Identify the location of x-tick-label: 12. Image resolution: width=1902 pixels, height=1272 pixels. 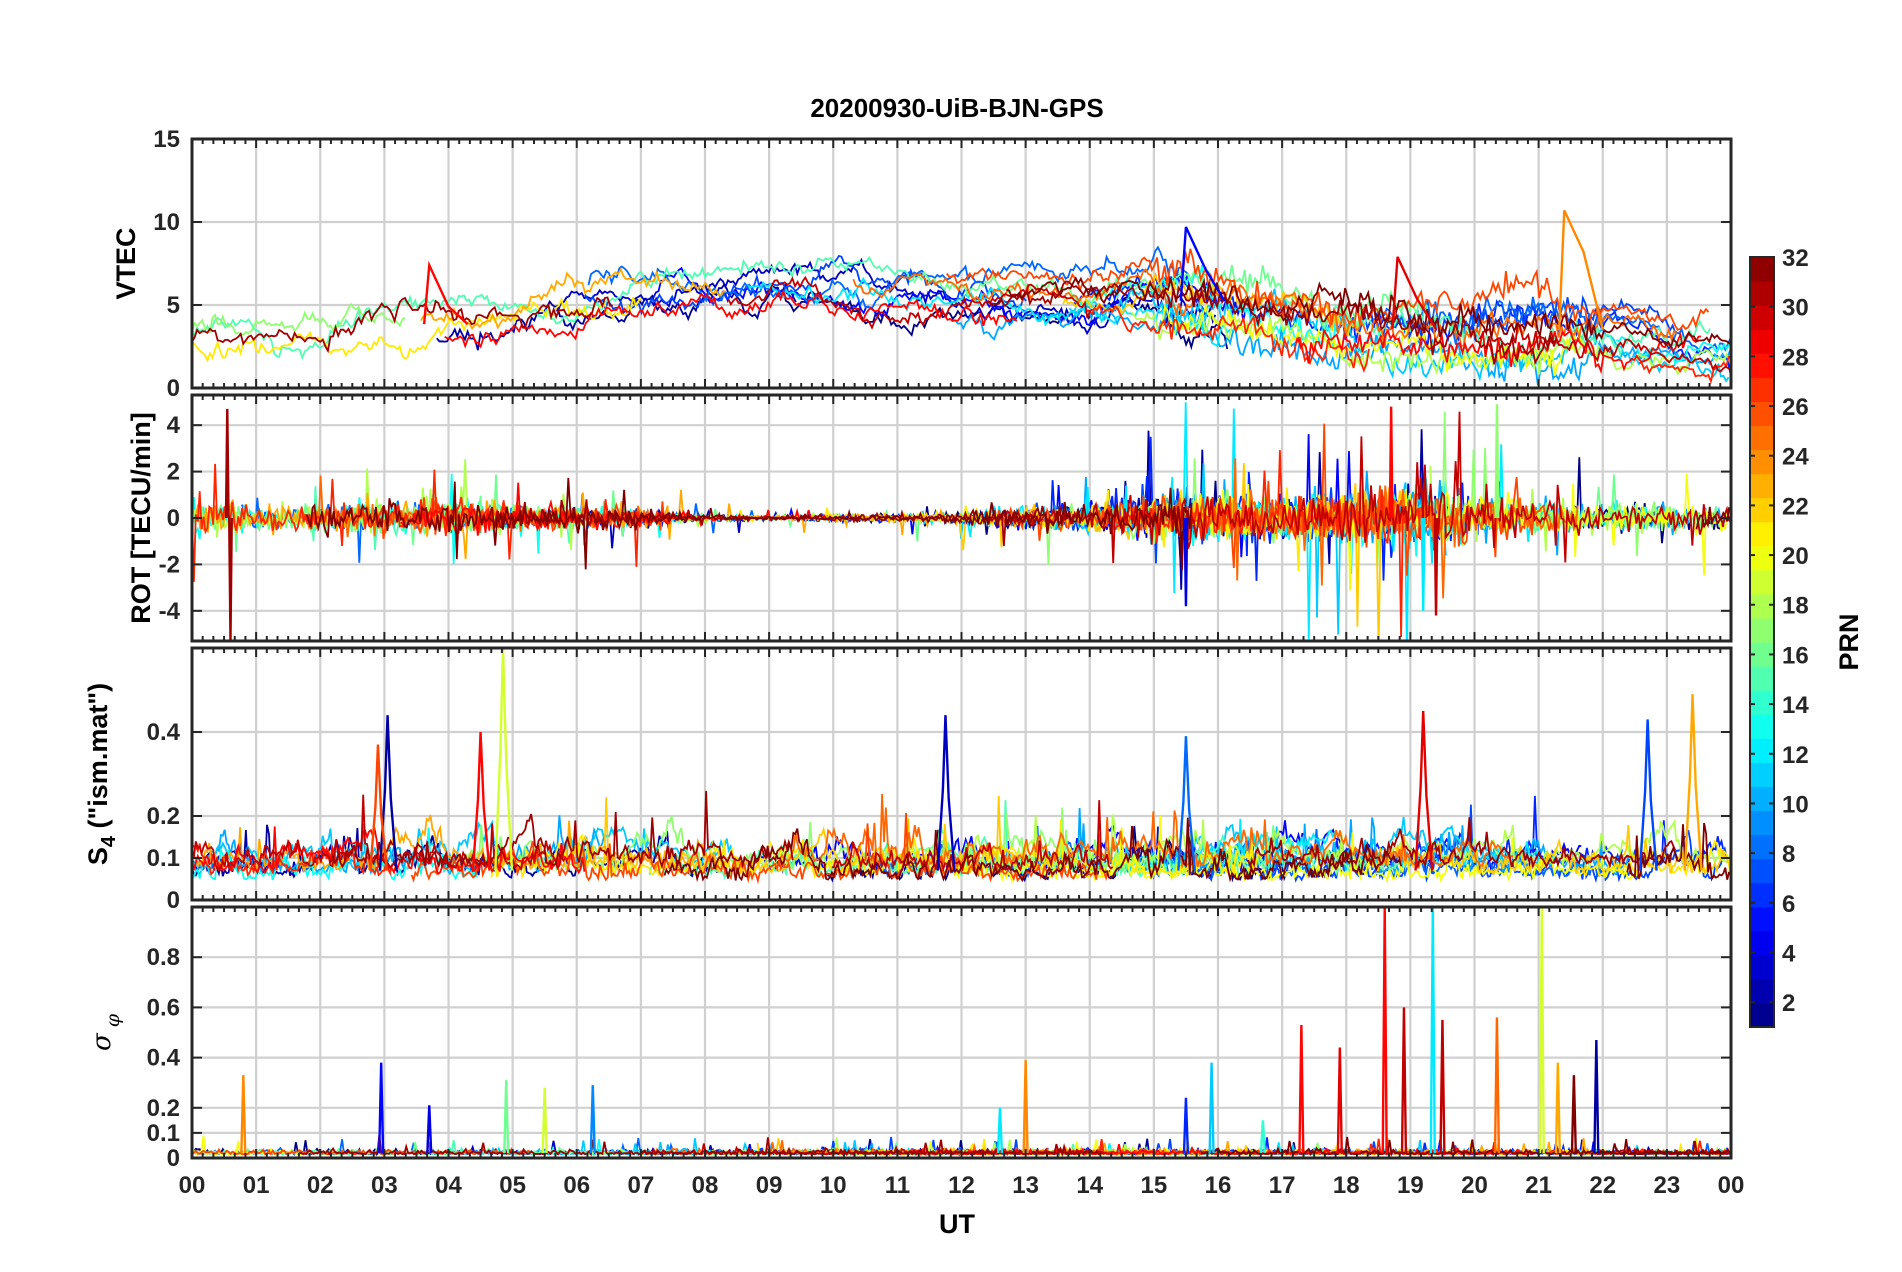
(961, 1185).